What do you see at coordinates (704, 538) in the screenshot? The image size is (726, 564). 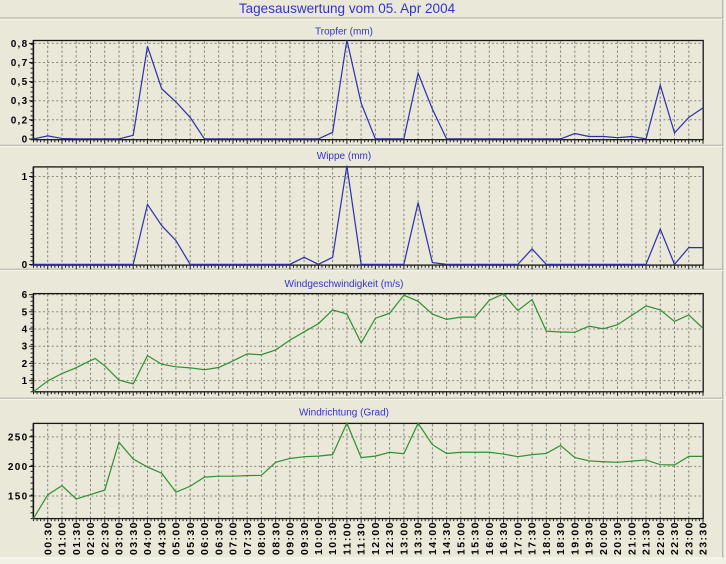 I see `svg-text: 23:30` at bounding box center [704, 538].